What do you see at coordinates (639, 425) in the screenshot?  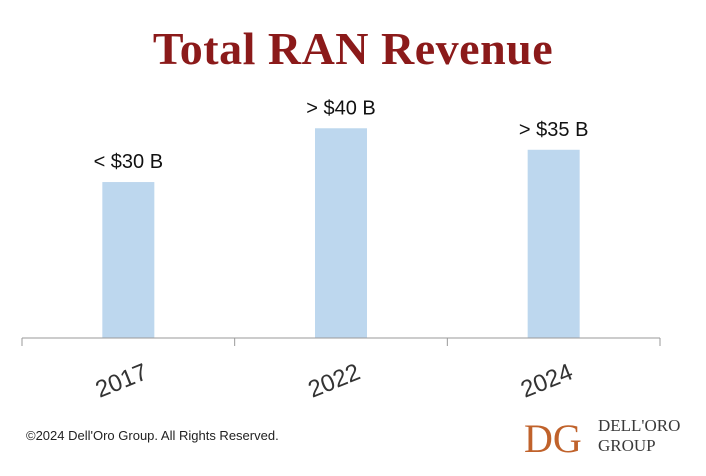 I see `logo-line-1: DELL'ORO` at bounding box center [639, 425].